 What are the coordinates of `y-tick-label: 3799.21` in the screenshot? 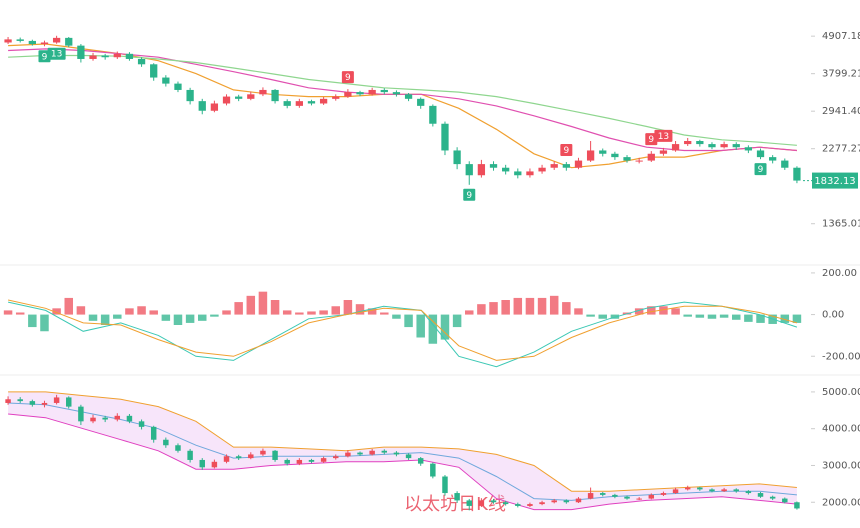 It's located at (841, 74).